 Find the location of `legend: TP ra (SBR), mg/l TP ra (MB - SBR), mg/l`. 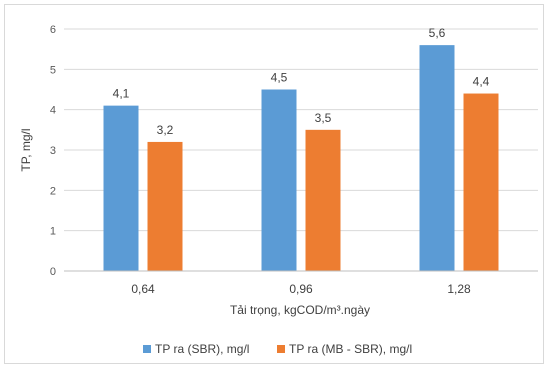

legend: TP ra (SBR), mg/l TP ra (MB - SBR), mg/l is located at coordinates (277, 349).